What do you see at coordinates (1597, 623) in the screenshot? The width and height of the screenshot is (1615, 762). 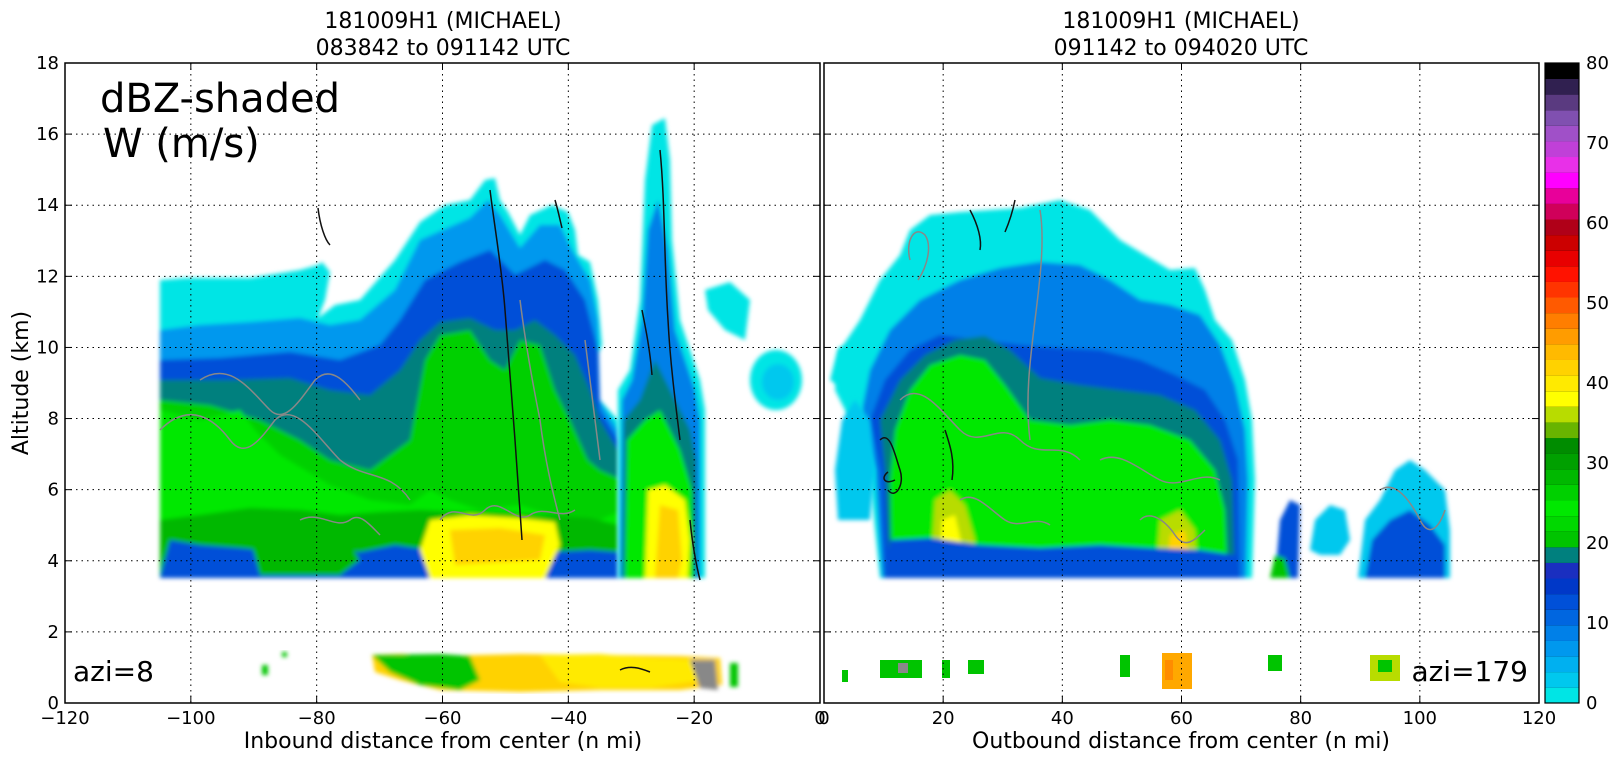 I see `colorbar-tick-label: 10` at bounding box center [1597, 623].